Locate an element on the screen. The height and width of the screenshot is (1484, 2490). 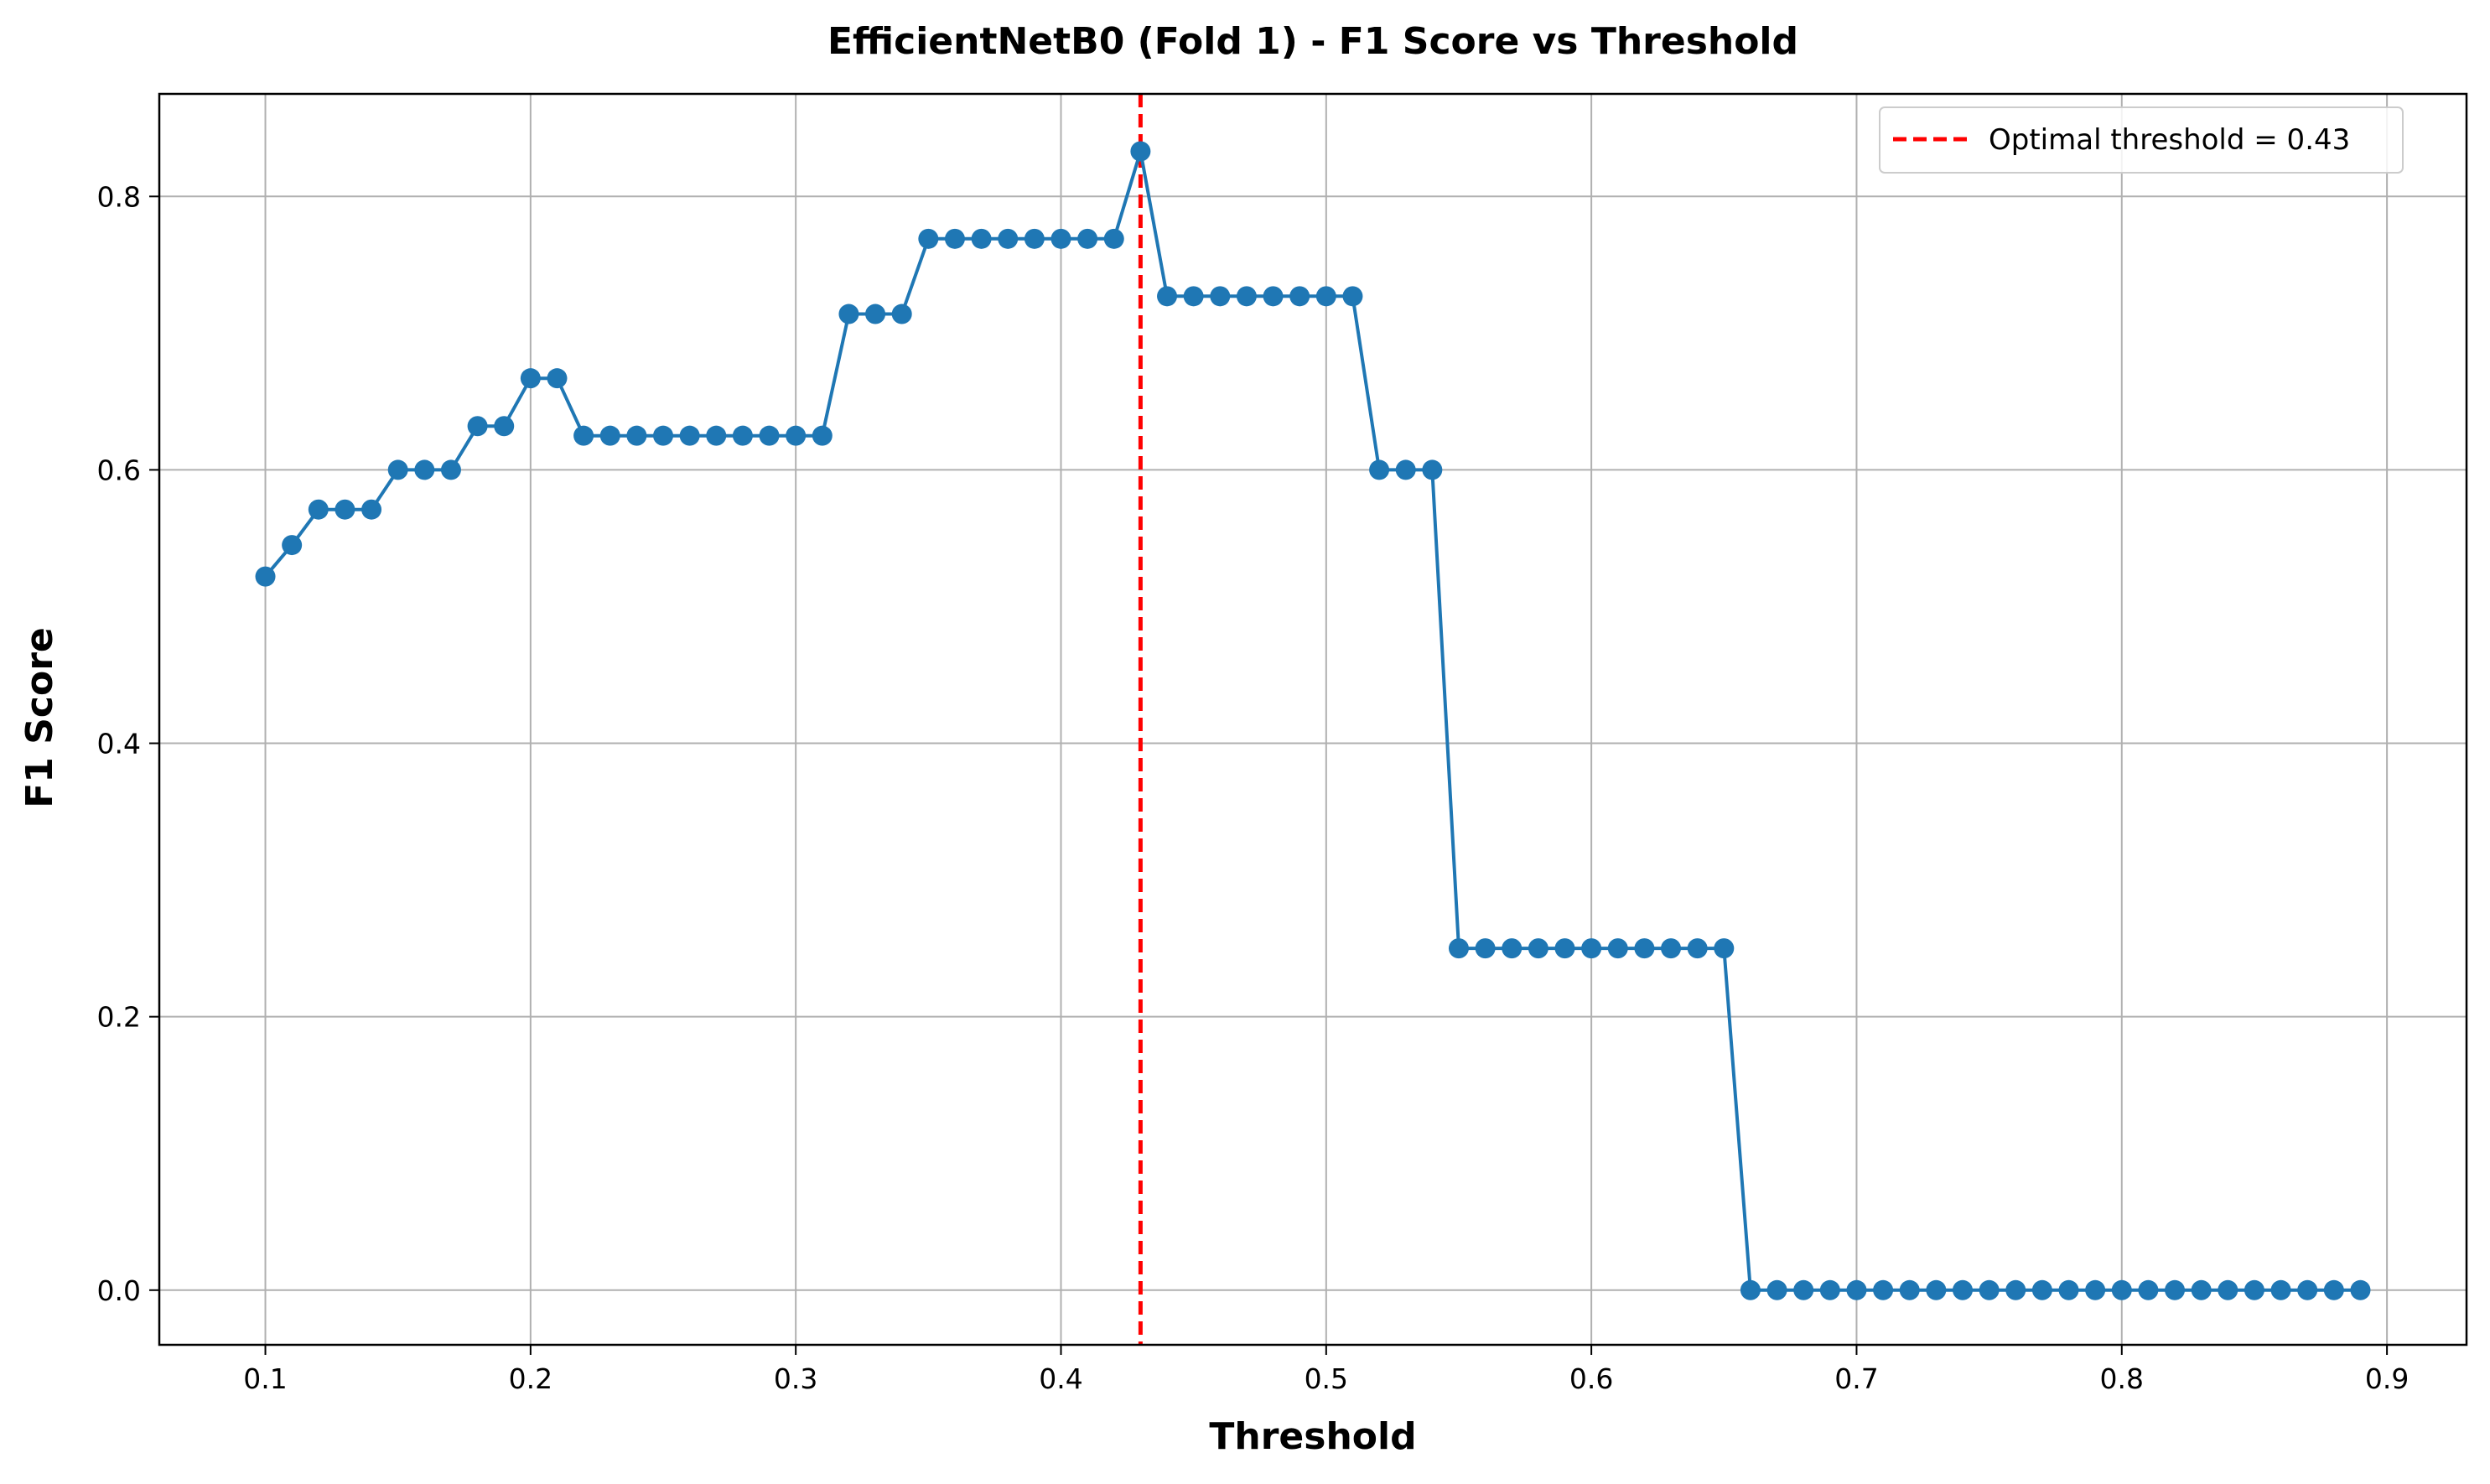
y-tick-label: 0.8 is located at coordinates (119, 196).